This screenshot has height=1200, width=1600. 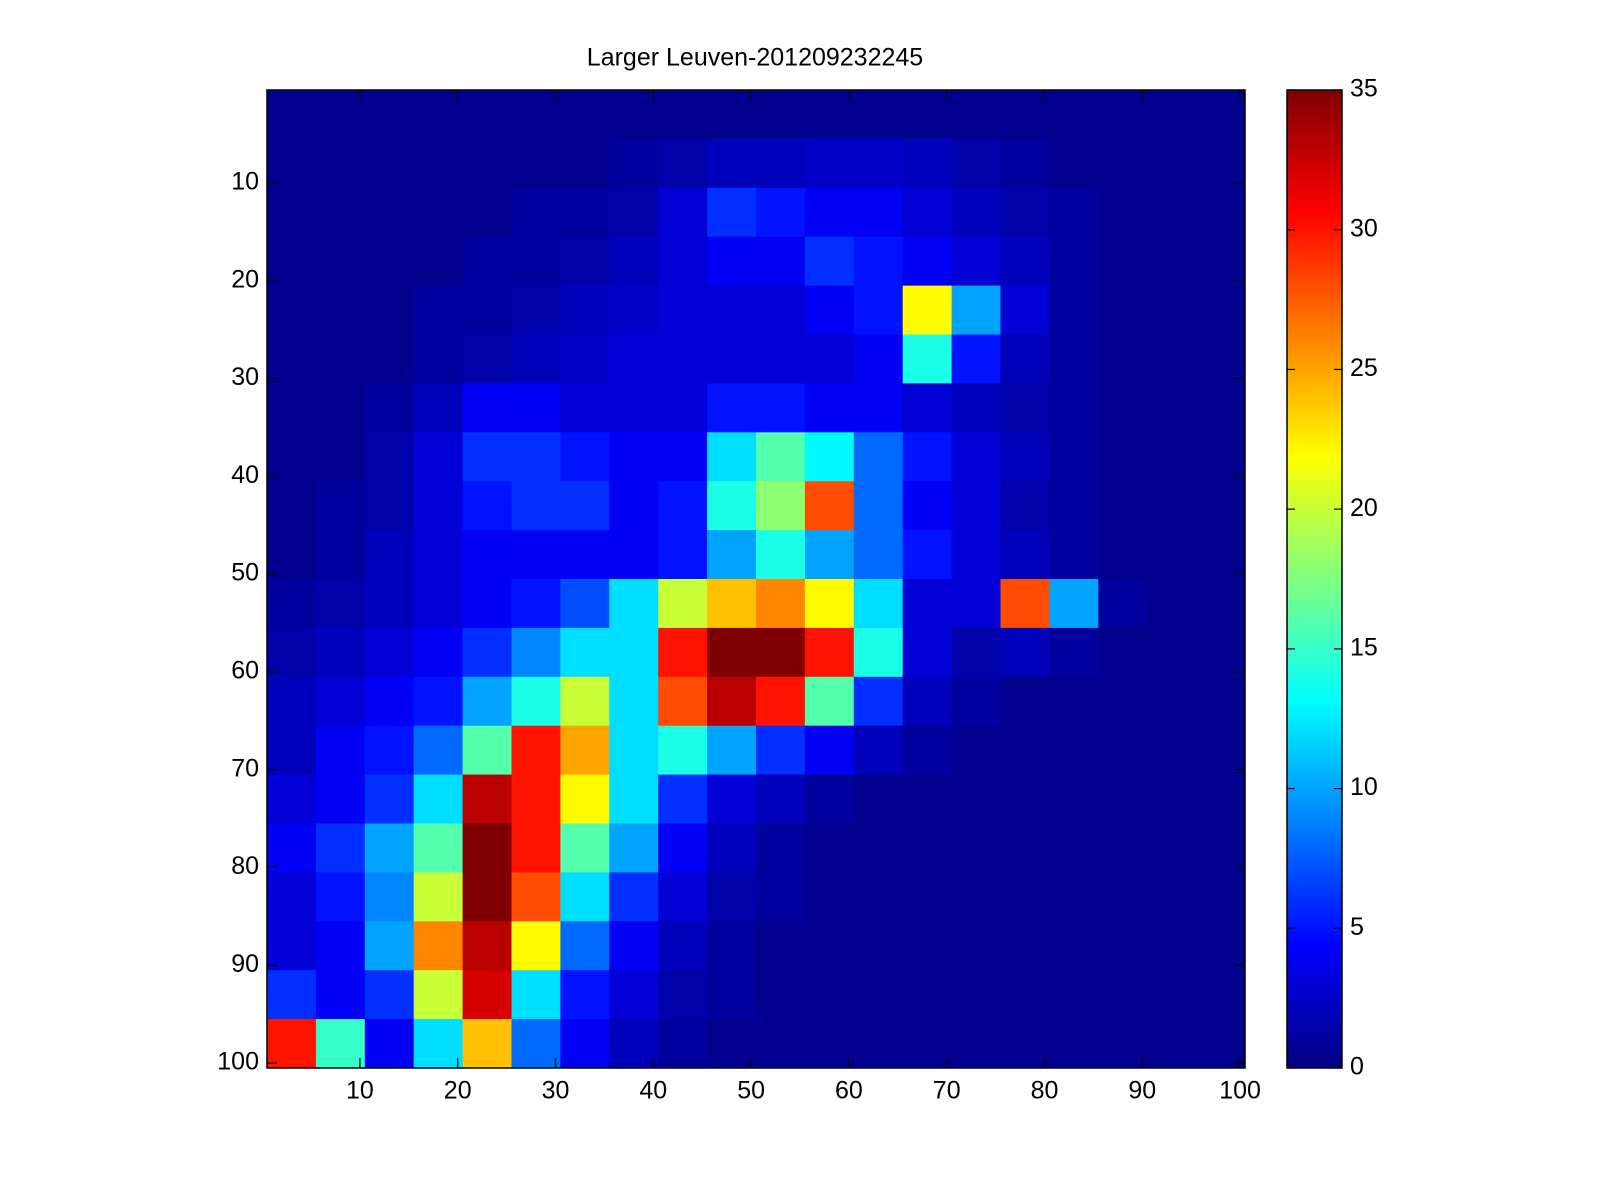 I want to click on x-tick-label: 50, so click(x=751, y=1091).